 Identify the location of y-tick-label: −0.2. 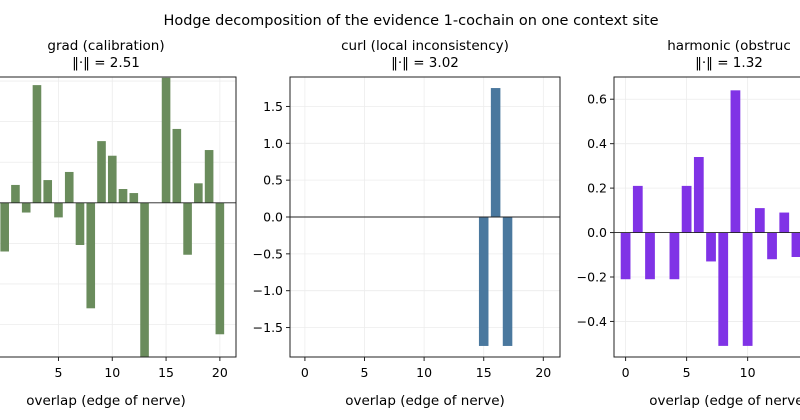
(592, 277).